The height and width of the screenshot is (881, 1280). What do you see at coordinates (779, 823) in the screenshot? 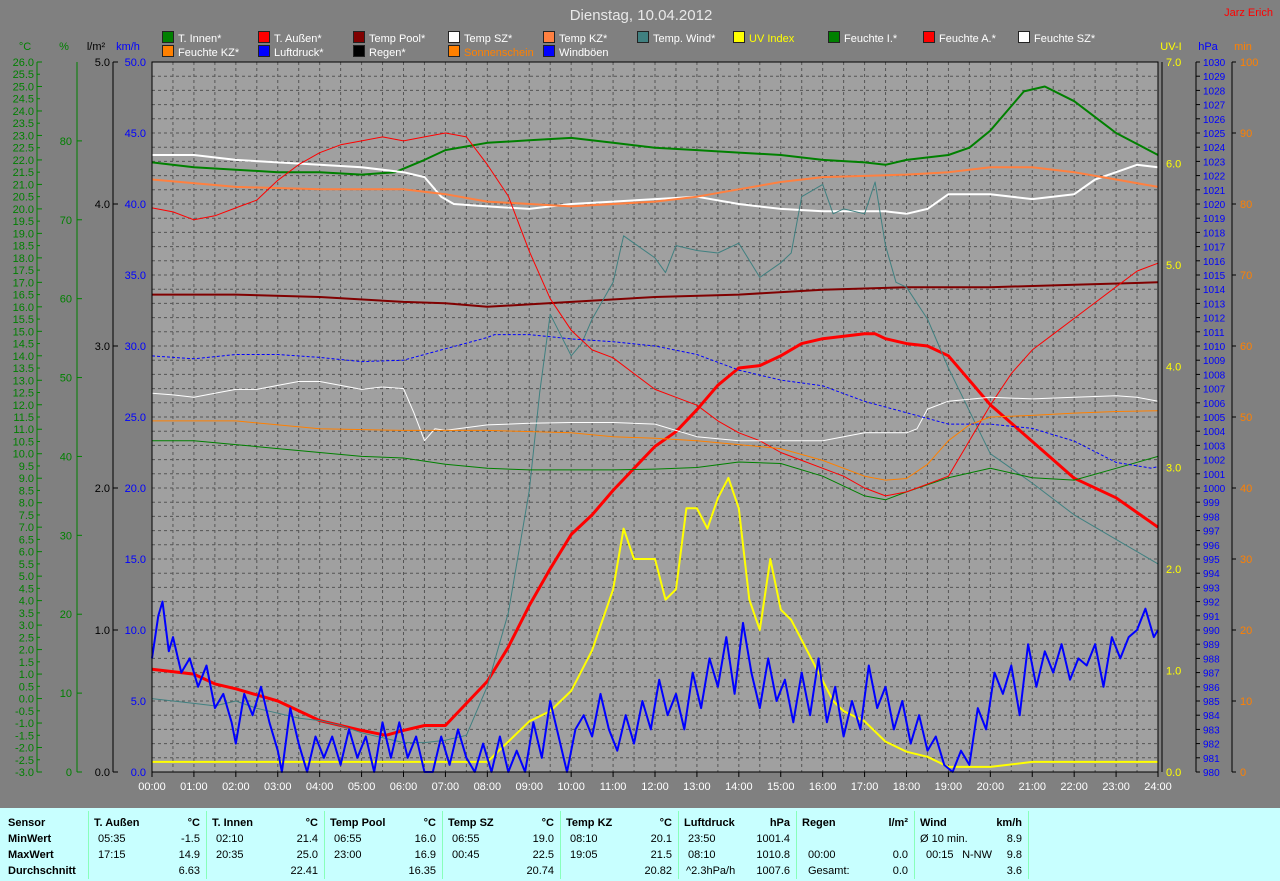
I see `stats-column-unit: hPa` at bounding box center [779, 823].